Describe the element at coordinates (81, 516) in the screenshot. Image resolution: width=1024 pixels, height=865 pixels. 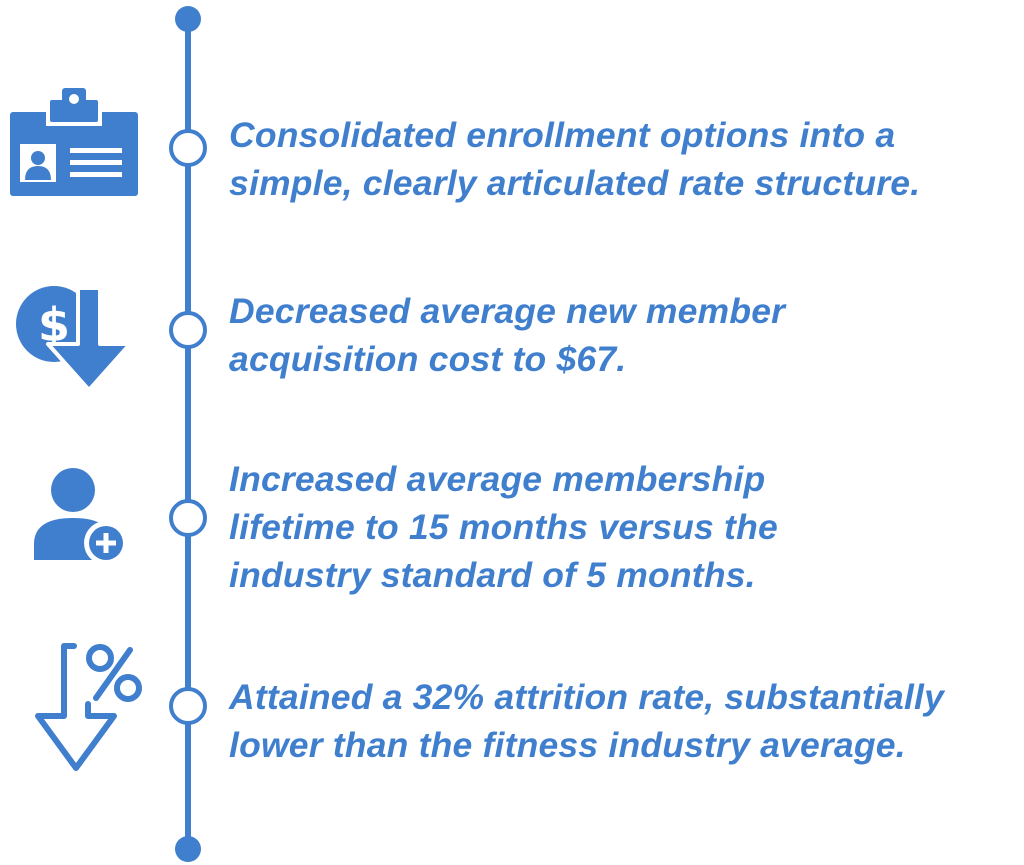
I see `add-user-icon` at that location.